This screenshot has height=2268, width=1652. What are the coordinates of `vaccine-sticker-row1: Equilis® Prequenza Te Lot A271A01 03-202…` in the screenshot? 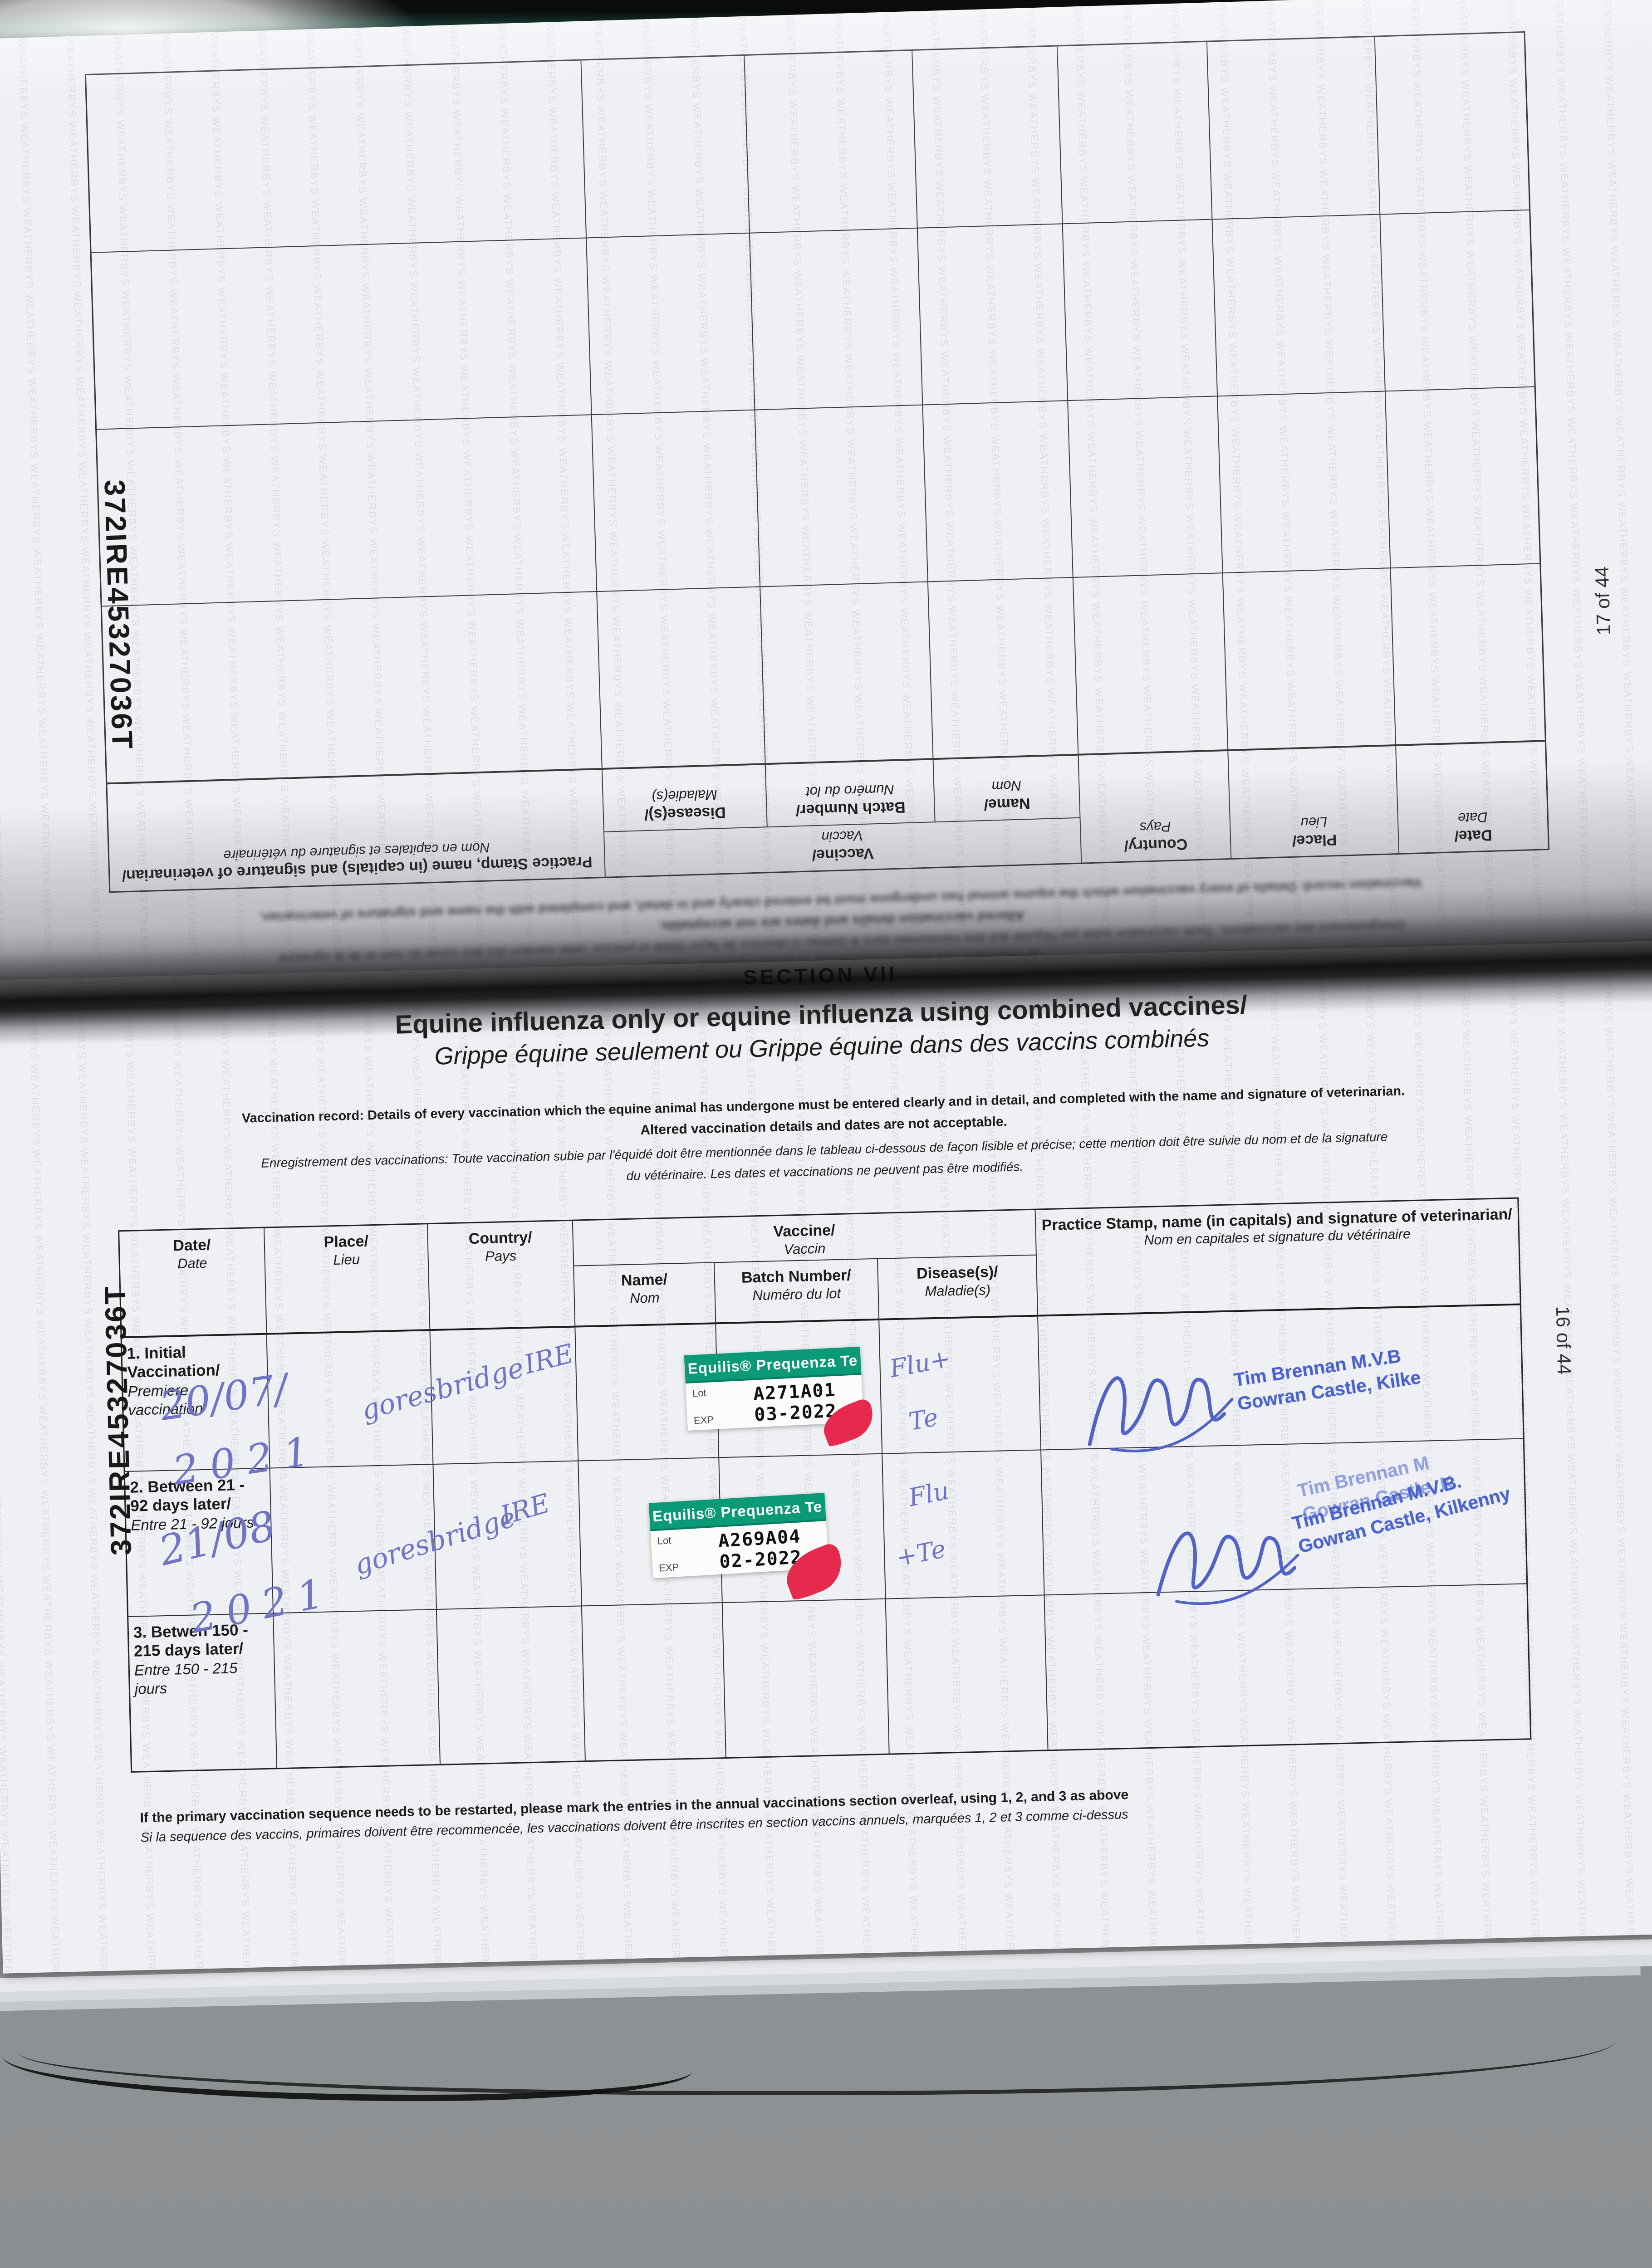 It's located at (782, 1397).